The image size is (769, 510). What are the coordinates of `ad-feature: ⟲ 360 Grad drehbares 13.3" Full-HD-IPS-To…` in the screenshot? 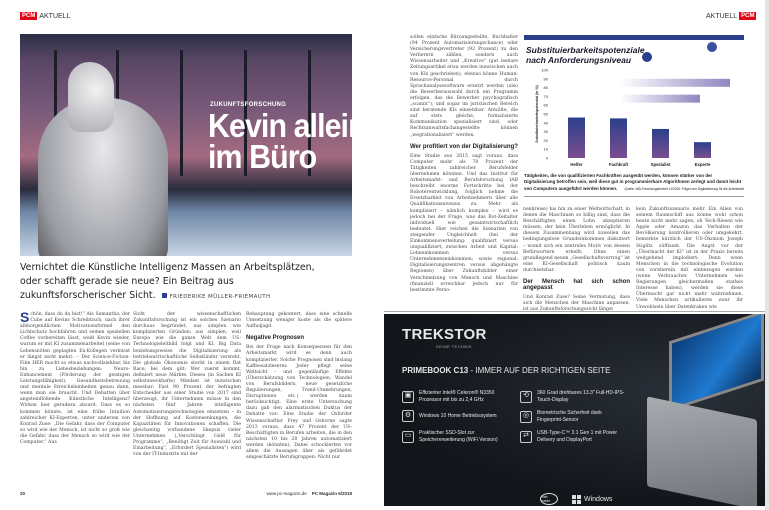 It's located at (573, 396).